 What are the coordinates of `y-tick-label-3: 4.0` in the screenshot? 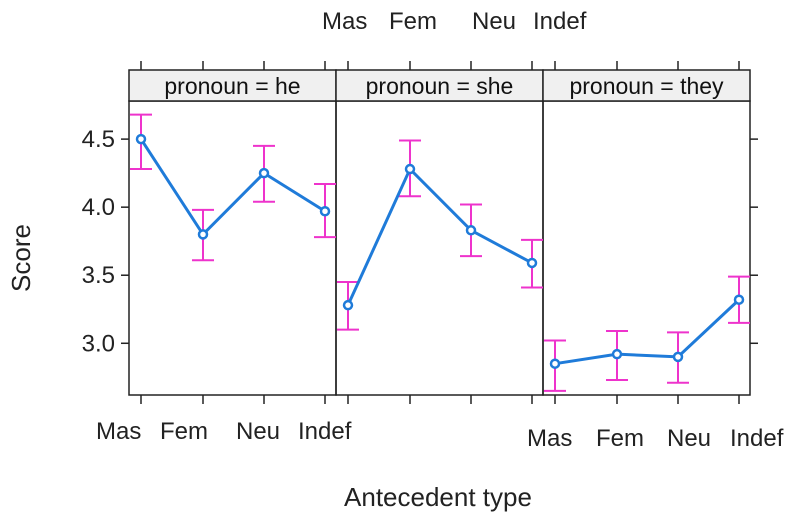 It's located at (98, 207).